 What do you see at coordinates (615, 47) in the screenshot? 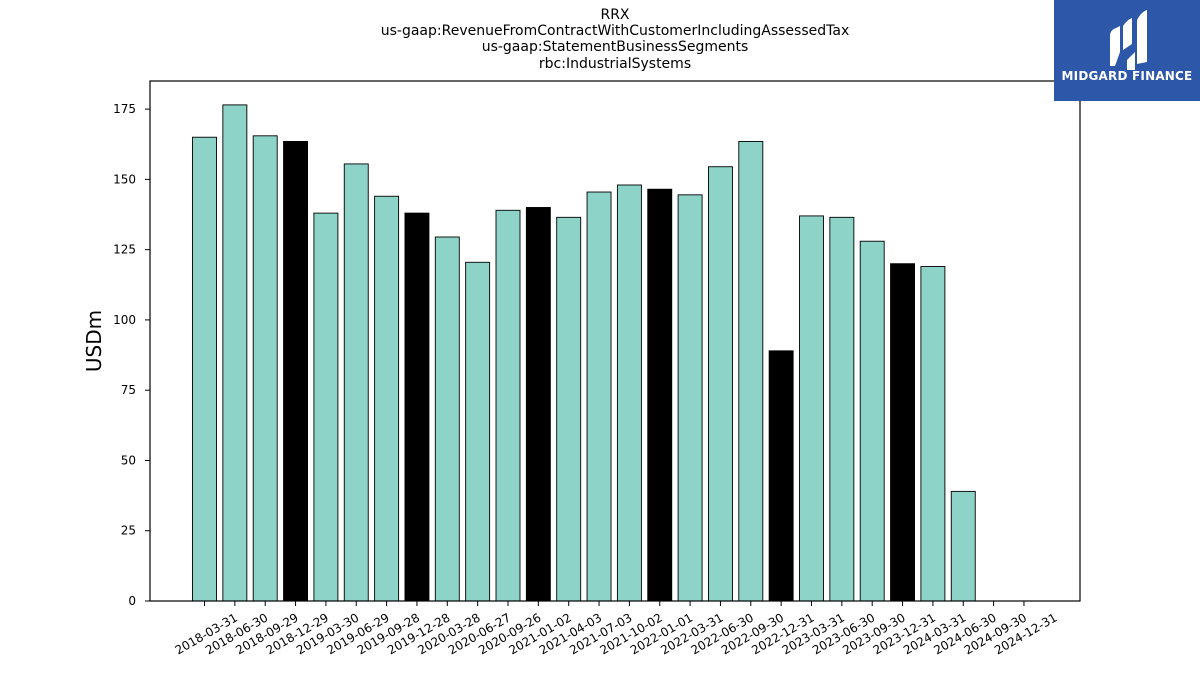
I see `chart-title-axis: us-gaap:StatementBusinessSegments` at bounding box center [615, 47].